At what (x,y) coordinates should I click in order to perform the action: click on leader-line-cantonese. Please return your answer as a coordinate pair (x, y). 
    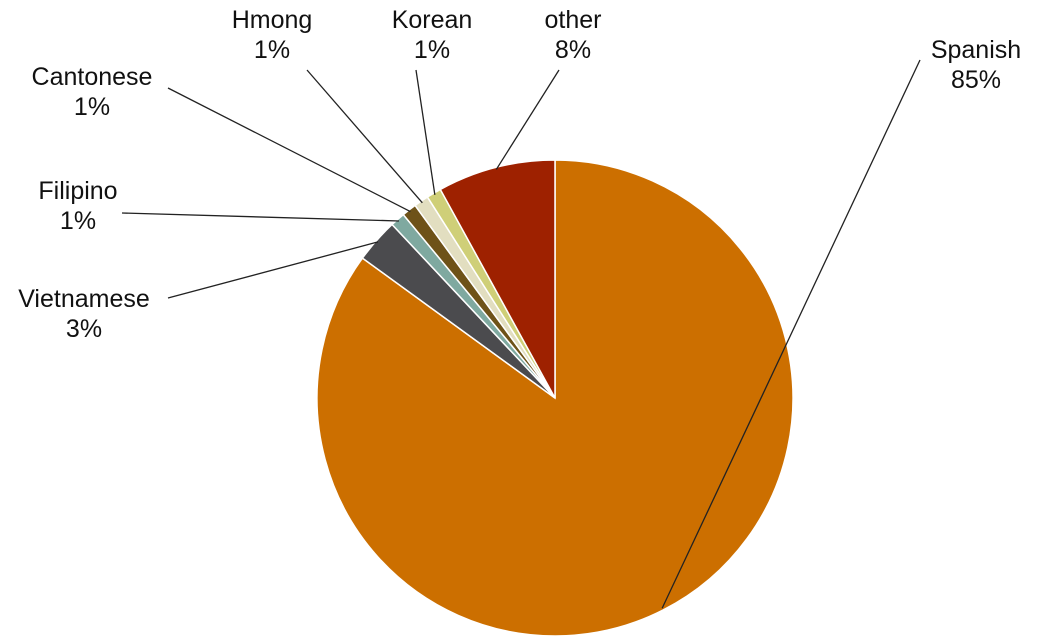
    Looking at the image, I should click on (289, 150).